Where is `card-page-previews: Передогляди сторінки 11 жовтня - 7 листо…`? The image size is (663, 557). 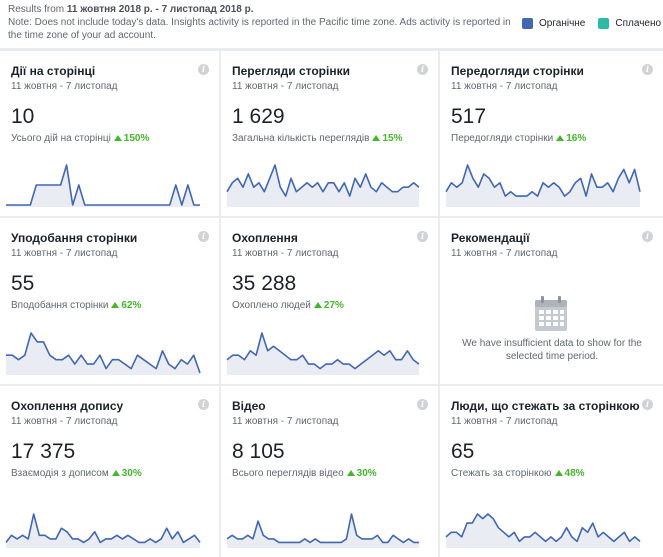 card-page-previews: Передогляди сторінки 11 жовтня - 7 листо… is located at coordinates (551, 133).